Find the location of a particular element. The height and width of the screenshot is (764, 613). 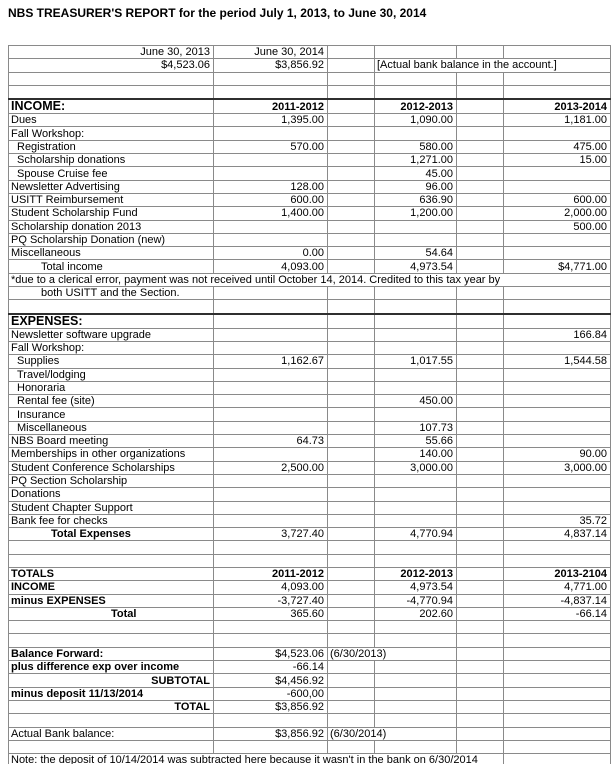

table-row: plus difference exp over income -66.14 is located at coordinates (309, 667).